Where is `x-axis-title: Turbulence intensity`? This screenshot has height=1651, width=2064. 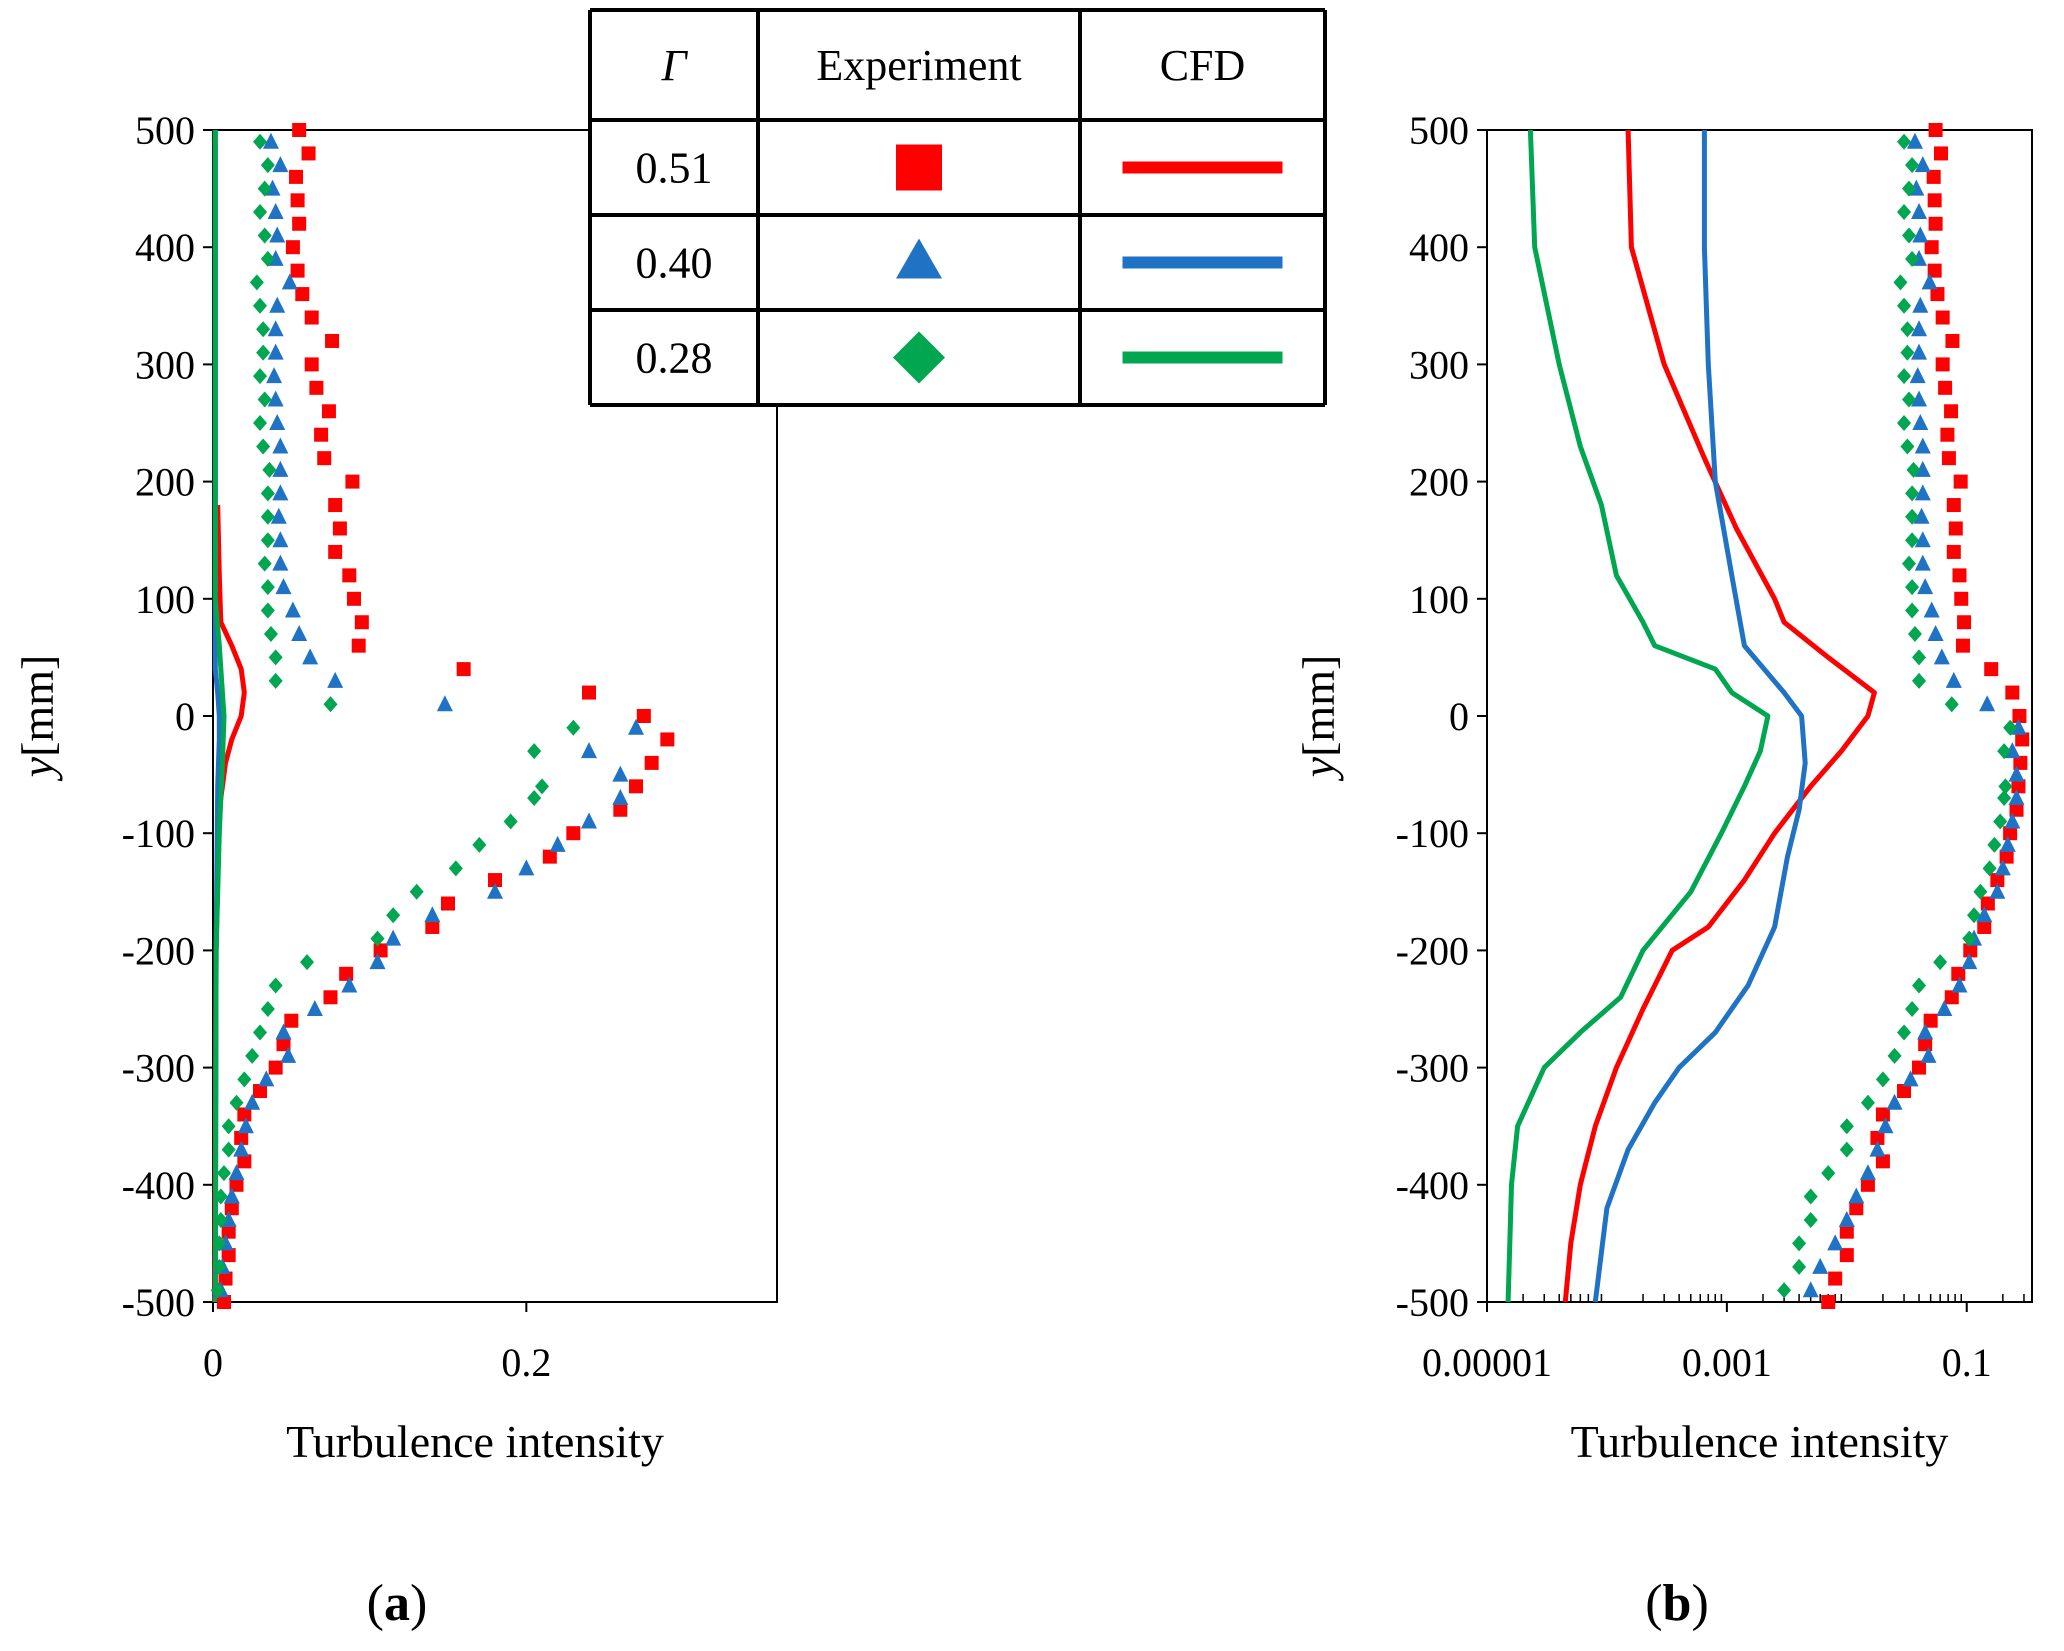 x-axis-title: Turbulence intensity is located at coordinates (475, 1441).